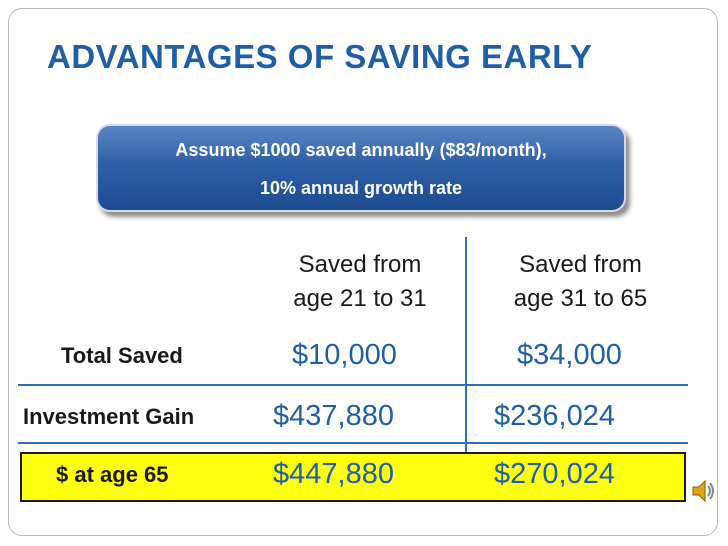 The image size is (728, 546). Describe the element at coordinates (109, 416) in the screenshot. I see `row-label-investment-gain: Investment Gain` at that location.